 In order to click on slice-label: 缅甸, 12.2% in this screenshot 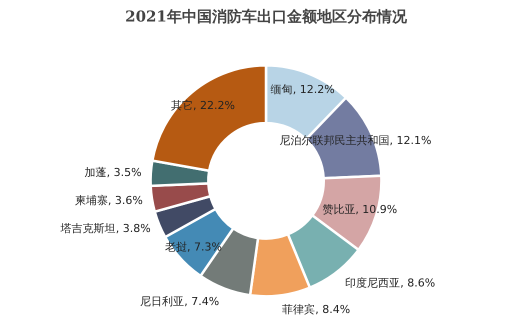, I will do `click(302, 89)`.